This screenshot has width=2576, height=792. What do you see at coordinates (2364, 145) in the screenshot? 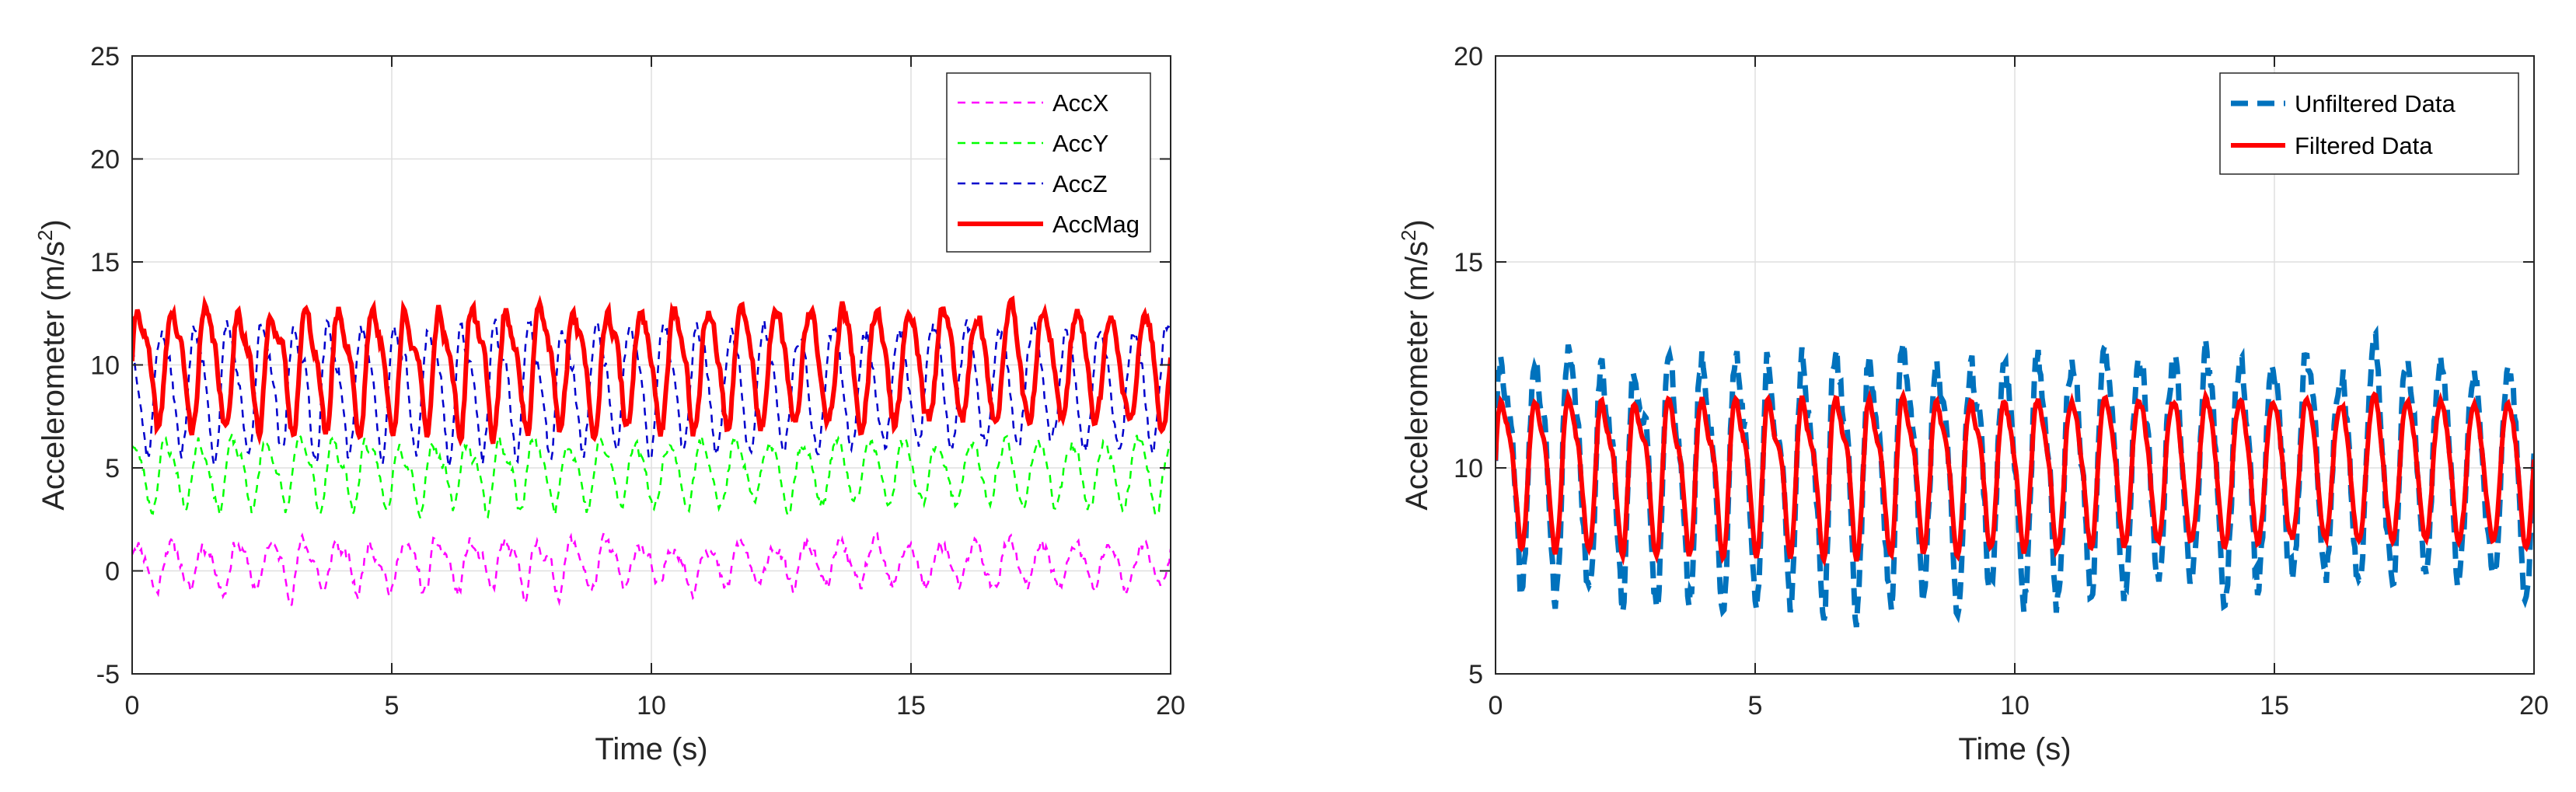
I see `legend-label: Filtered Data` at bounding box center [2364, 145].